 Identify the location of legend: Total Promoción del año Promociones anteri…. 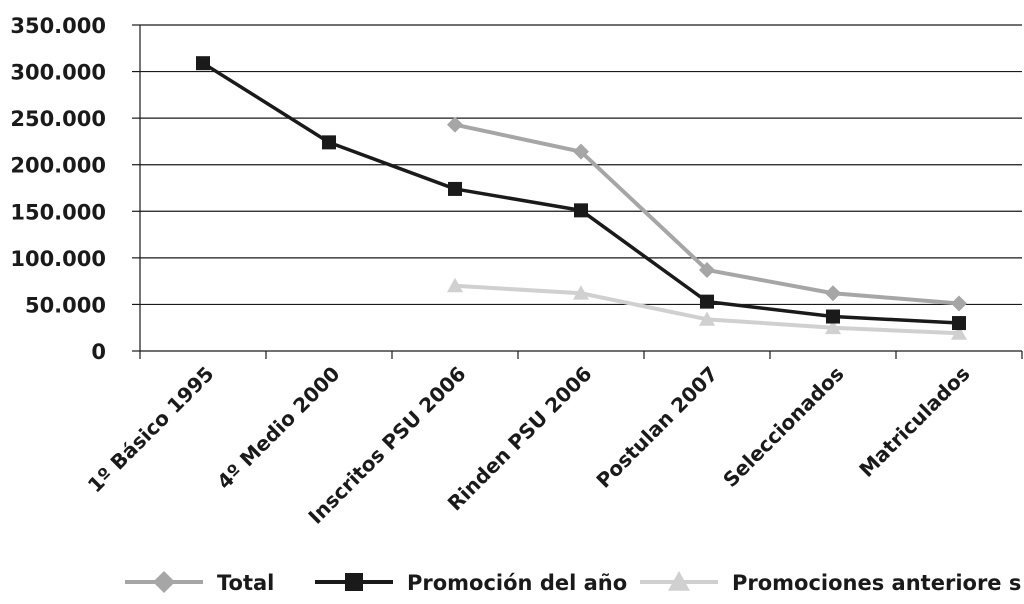
(573, 583).